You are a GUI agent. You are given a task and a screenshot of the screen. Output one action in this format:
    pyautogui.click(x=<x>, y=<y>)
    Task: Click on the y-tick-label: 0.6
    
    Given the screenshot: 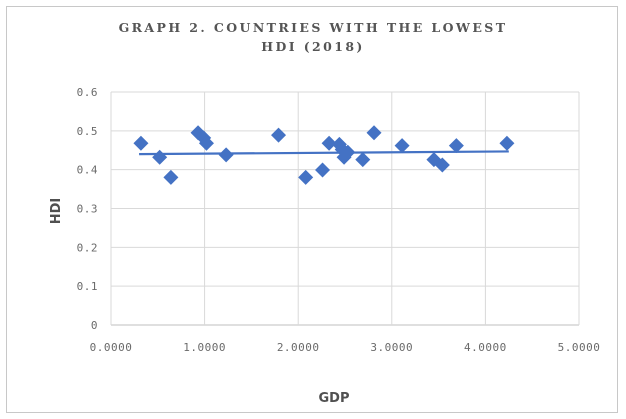 What is the action you would take?
    pyautogui.click(x=87, y=92)
    